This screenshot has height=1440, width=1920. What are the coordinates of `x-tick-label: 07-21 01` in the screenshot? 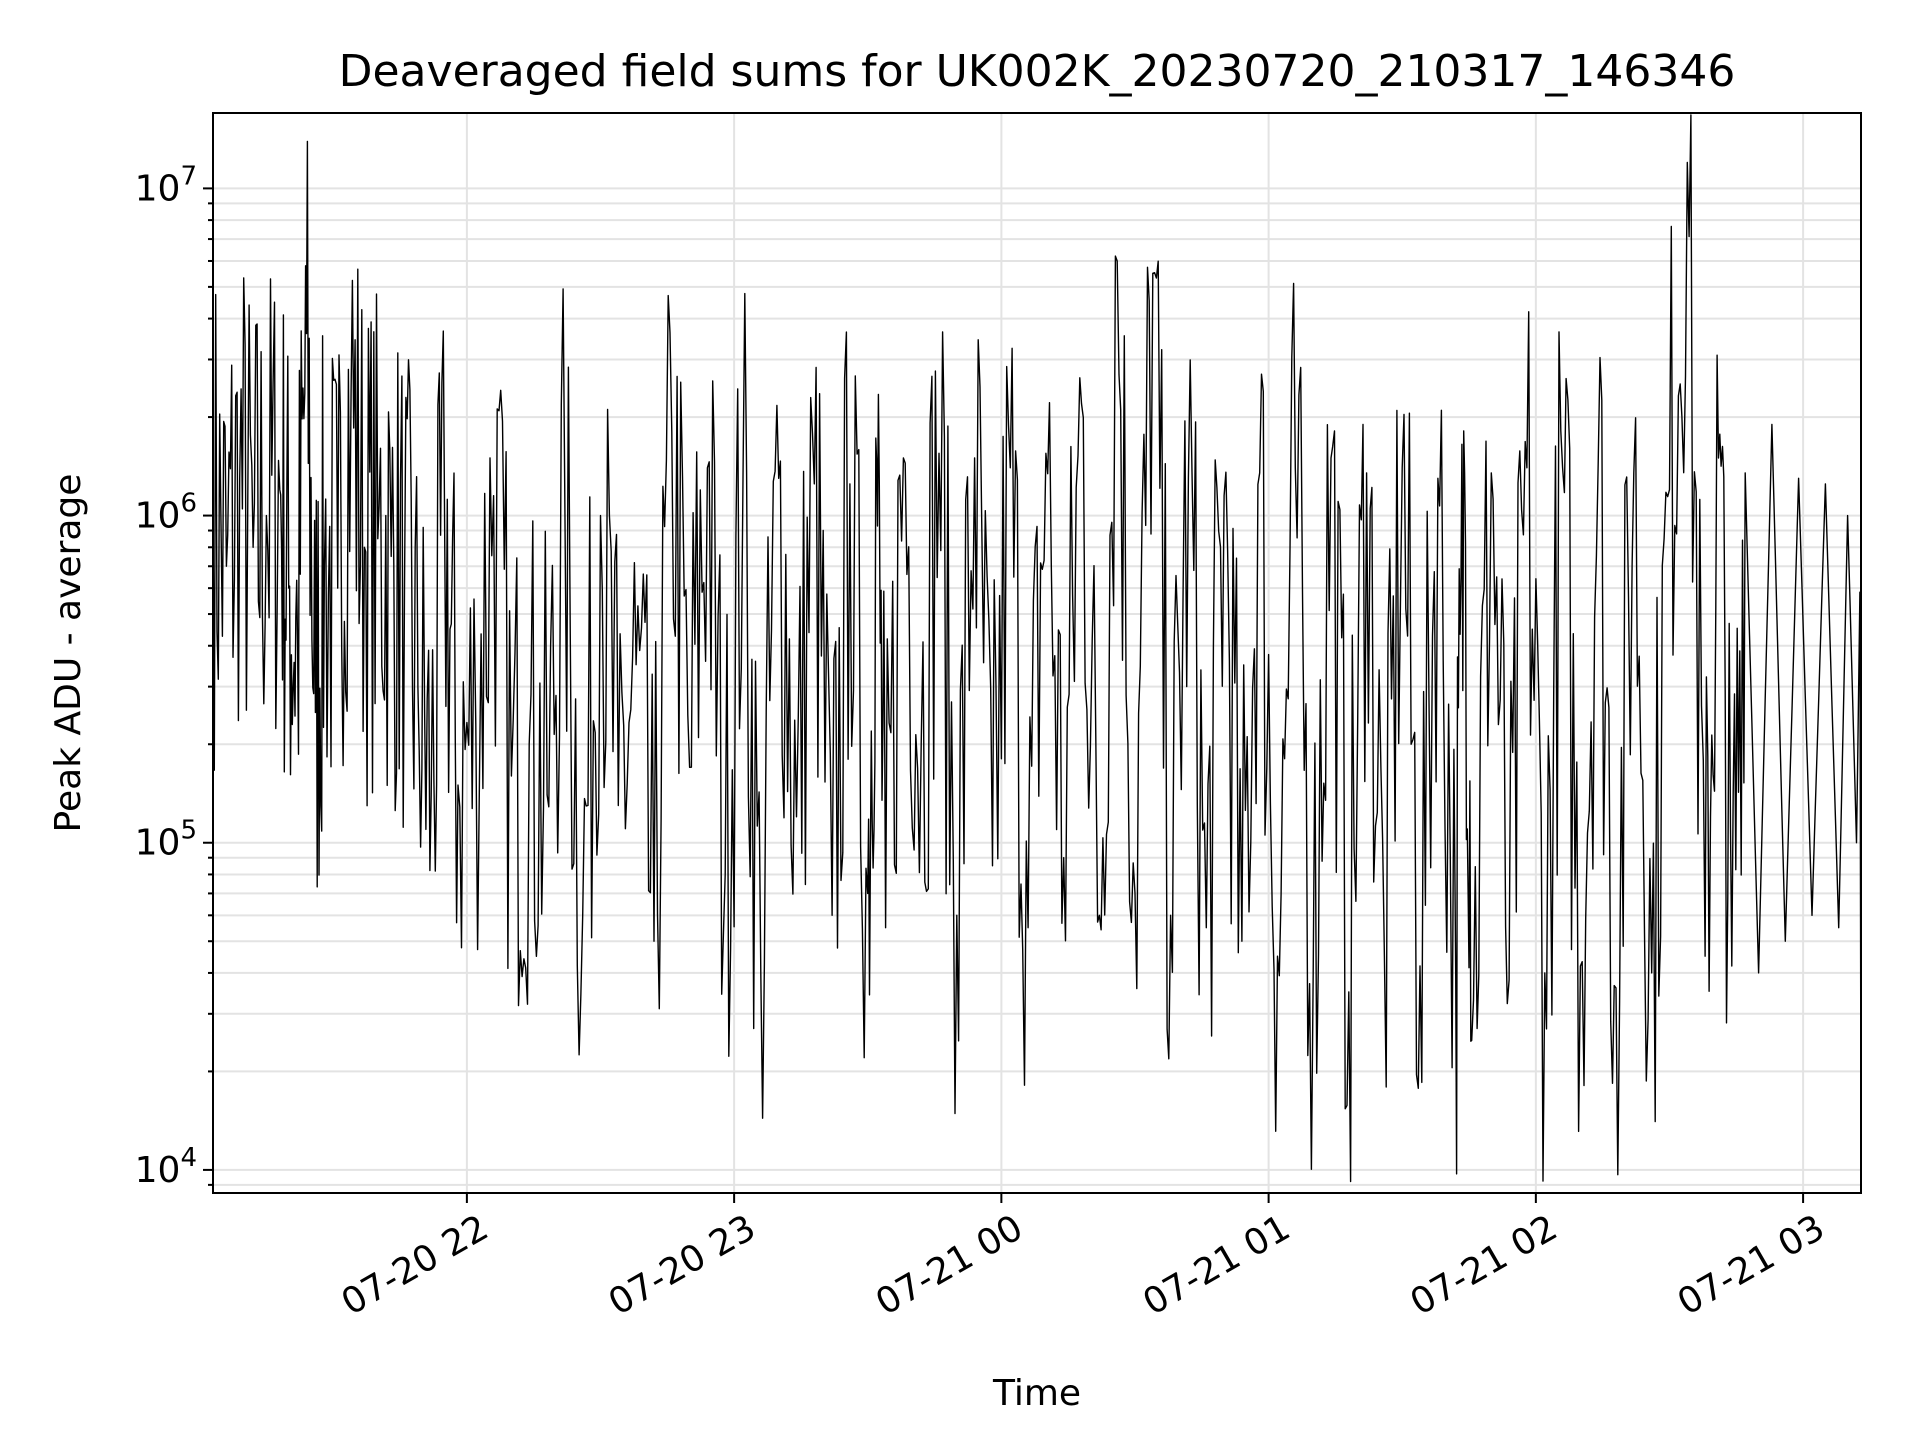 It's located at (1216, 1265).